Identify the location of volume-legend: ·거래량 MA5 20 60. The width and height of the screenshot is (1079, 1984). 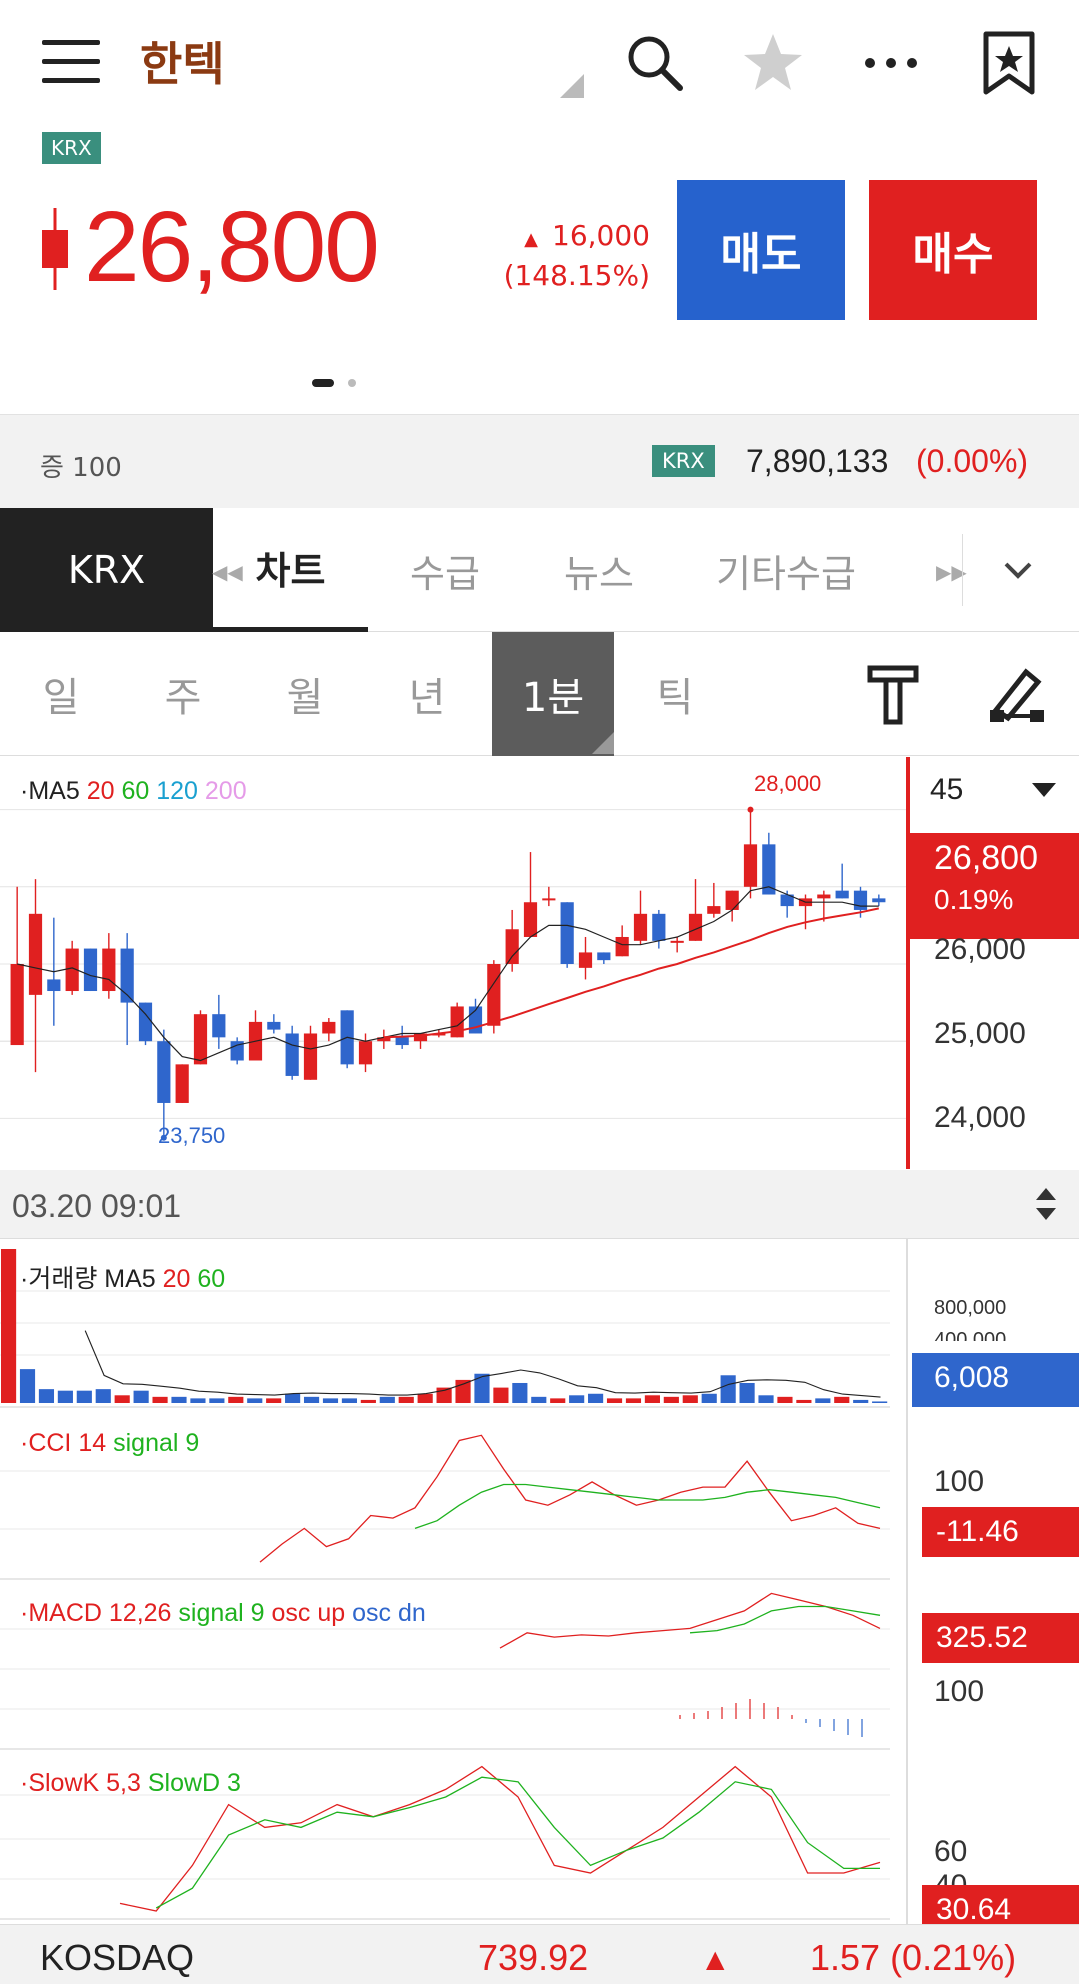
(122, 1277).